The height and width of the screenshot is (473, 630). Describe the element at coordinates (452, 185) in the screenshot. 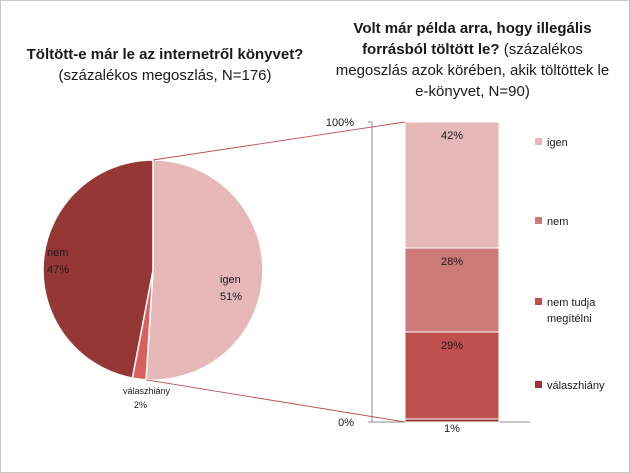

I see `bar-segment-igen` at that location.